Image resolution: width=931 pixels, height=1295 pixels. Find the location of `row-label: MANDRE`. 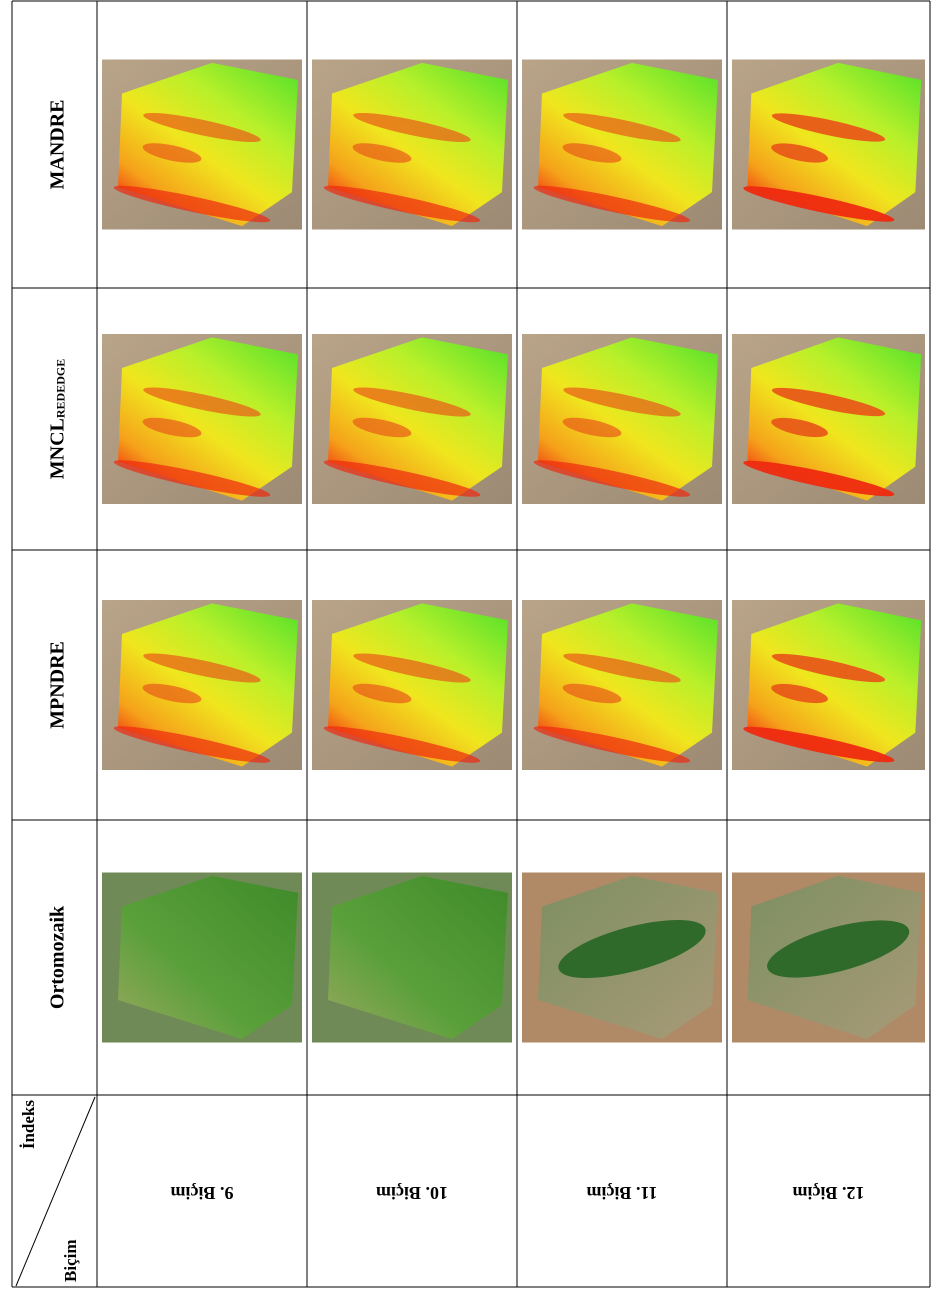

row-label: MANDRE is located at coordinates (57, 145).